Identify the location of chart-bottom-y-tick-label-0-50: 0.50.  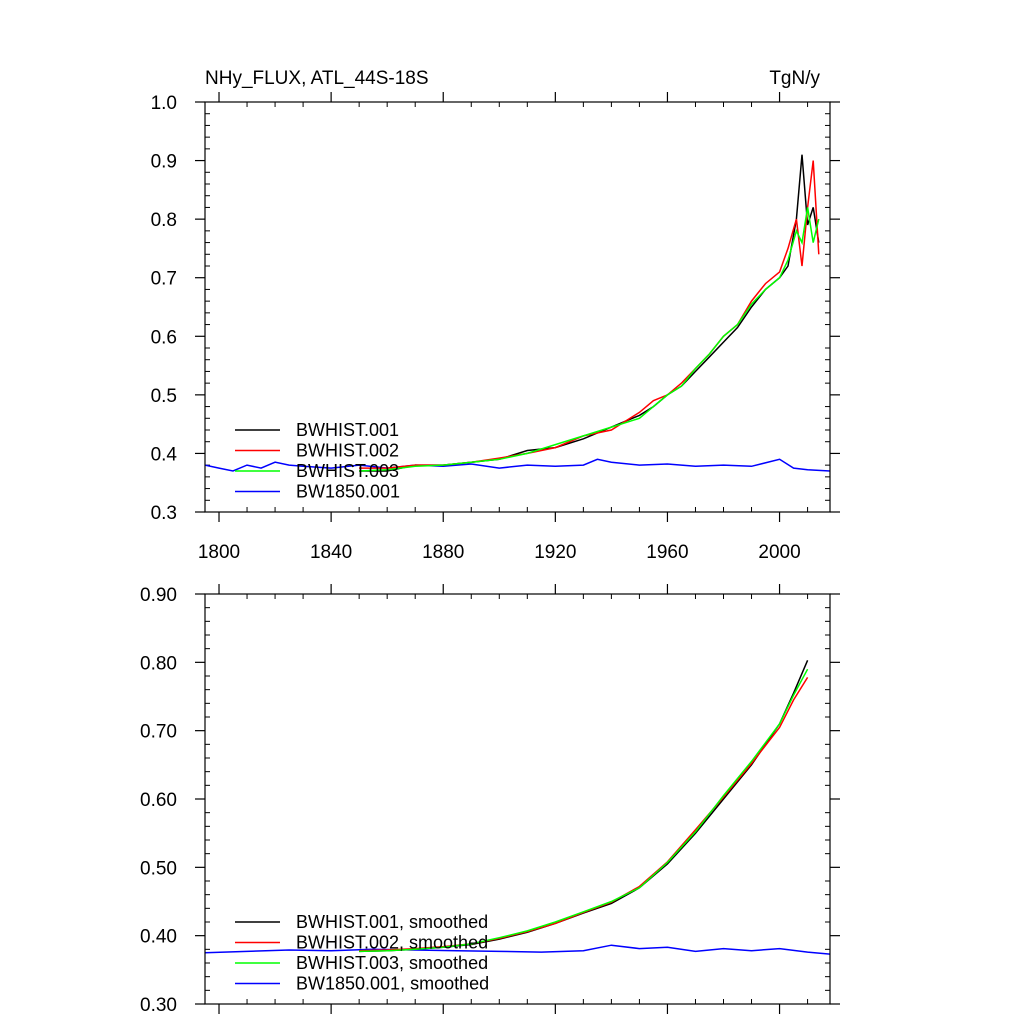
(158, 868).